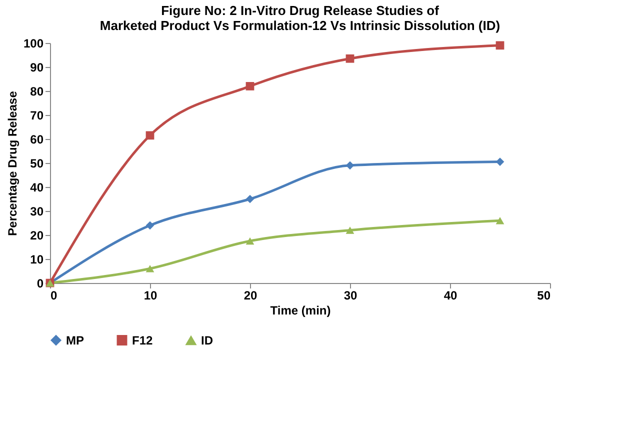 The width and height of the screenshot is (634, 432). What do you see at coordinates (143, 340) in the screenshot?
I see `legend-label: F12` at bounding box center [143, 340].